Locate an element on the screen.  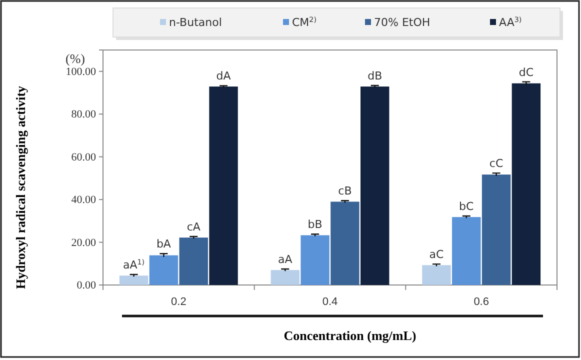
y-tick-label: 80.00 is located at coordinates (83, 114).